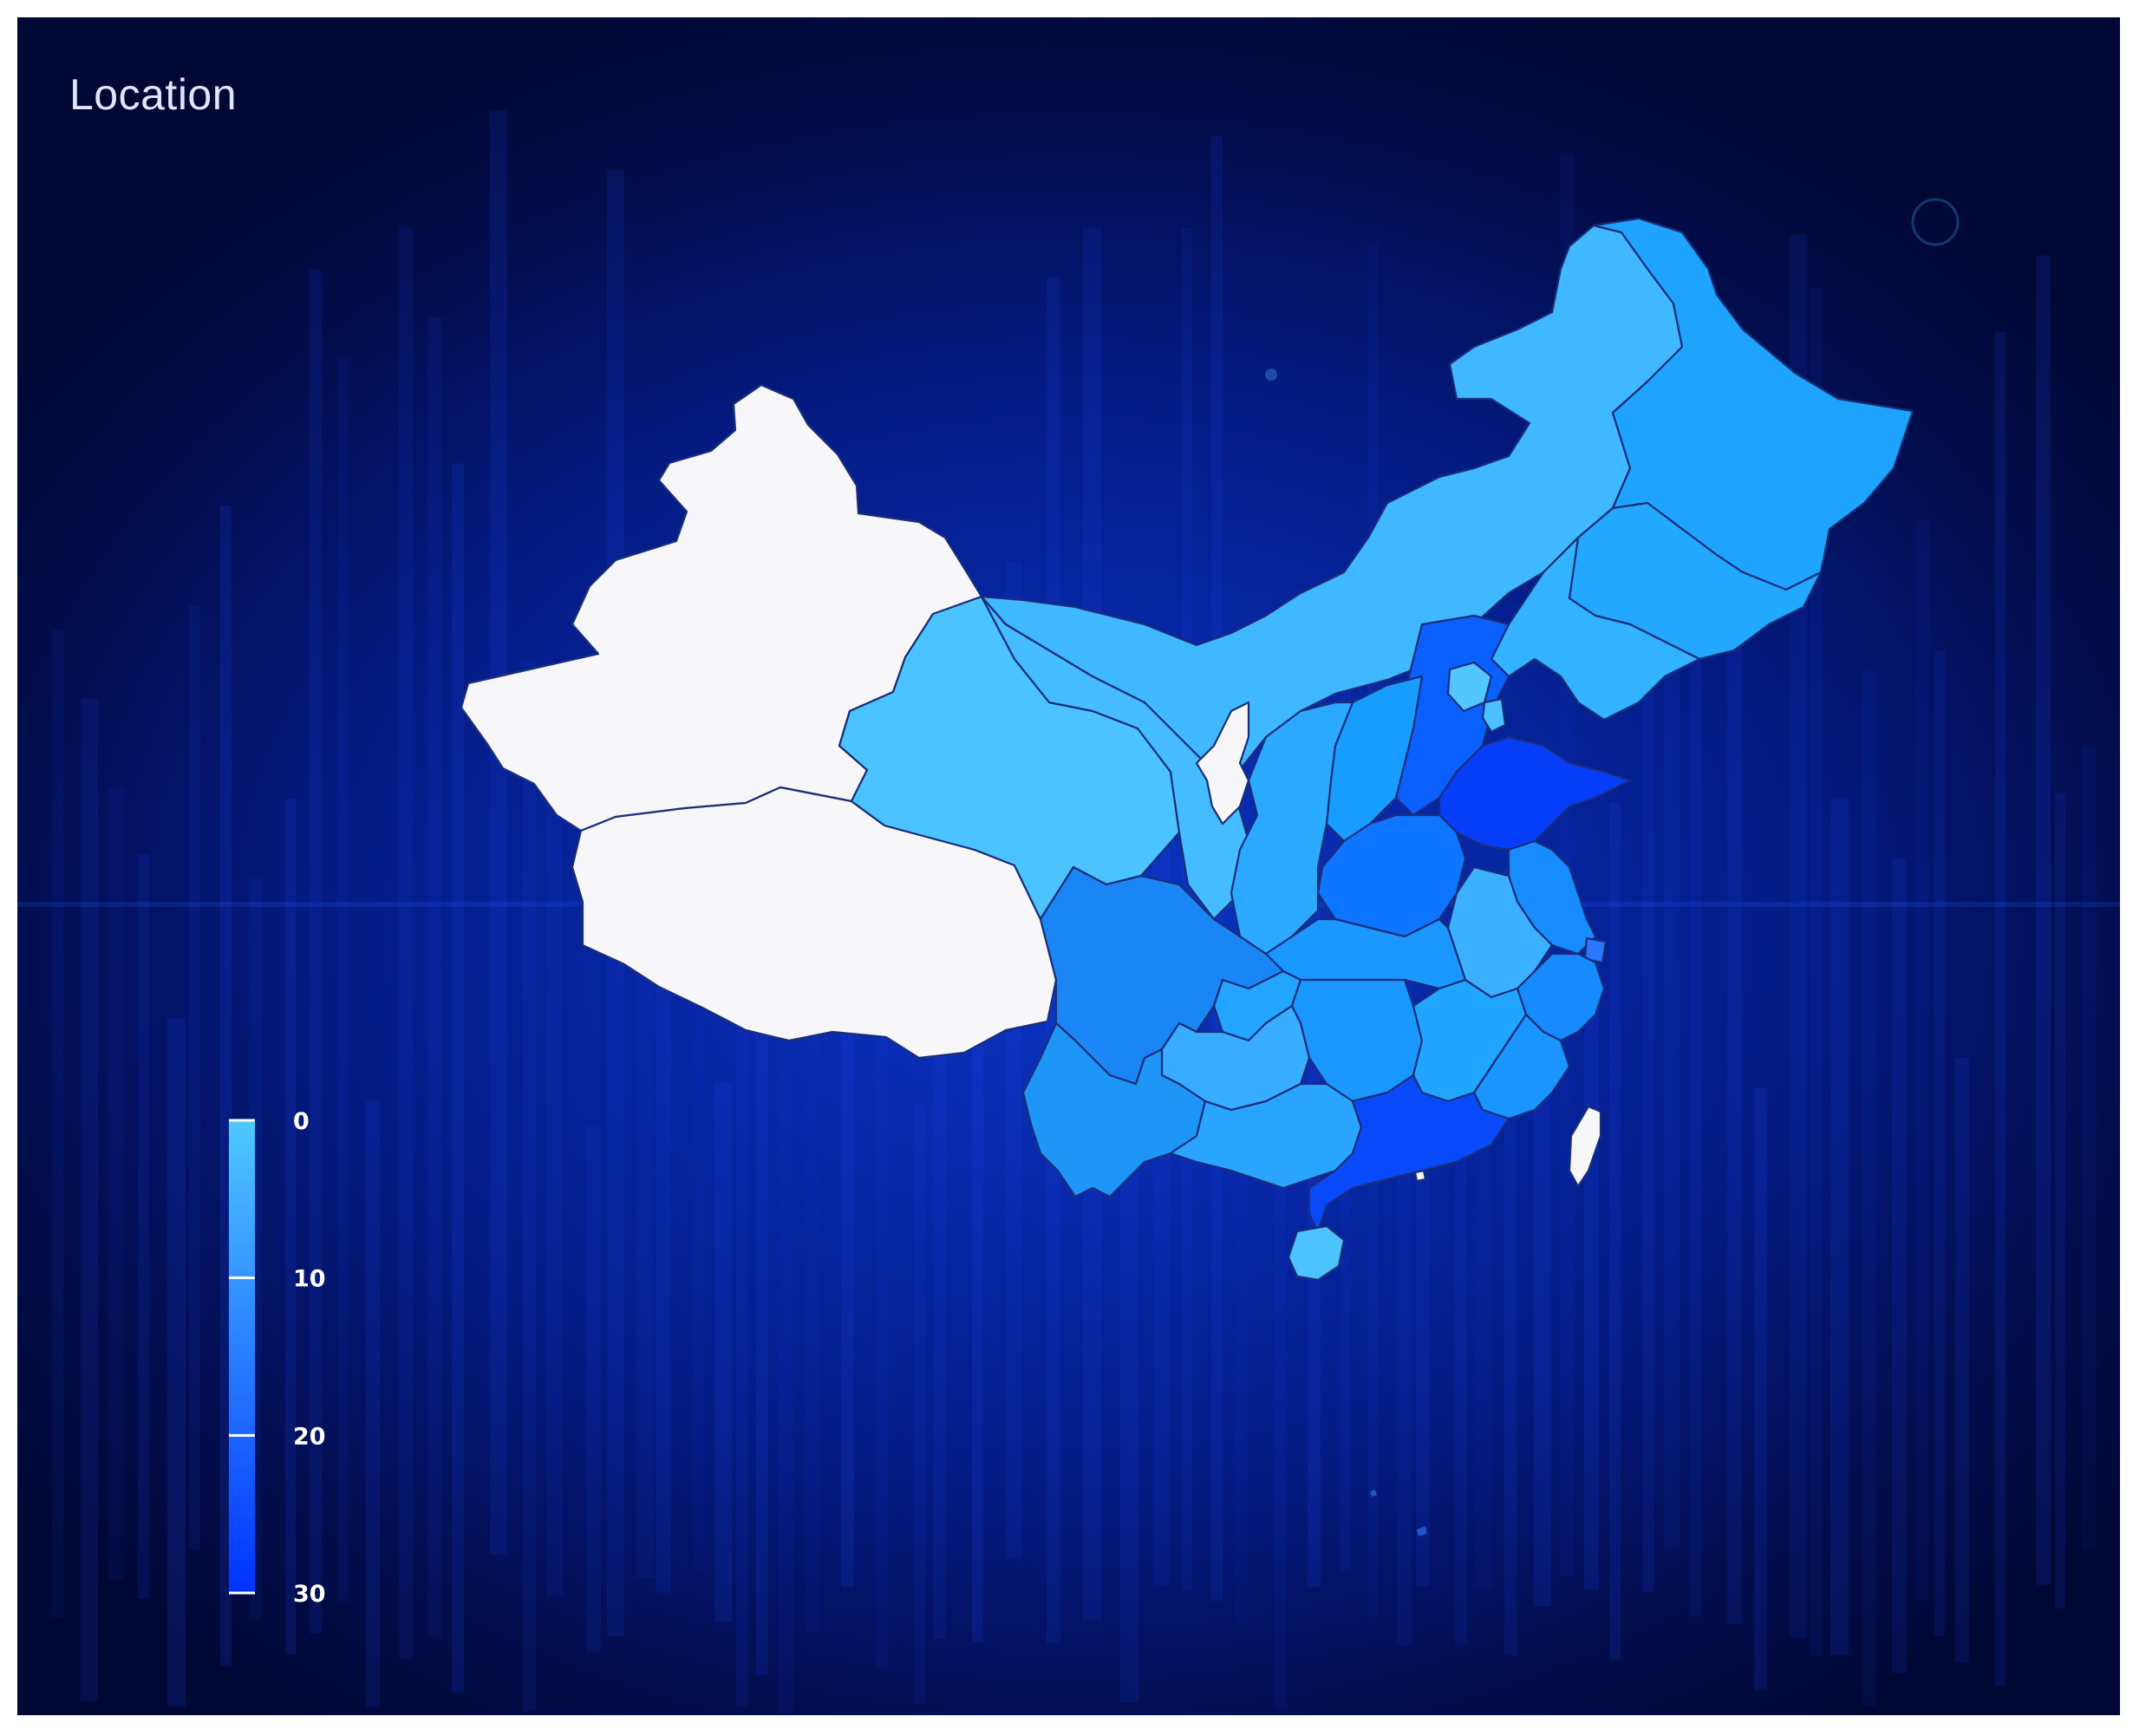  Describe the element at coordinates (242, 1356) in the screenshot. I see `legend-color-bar` at that location.